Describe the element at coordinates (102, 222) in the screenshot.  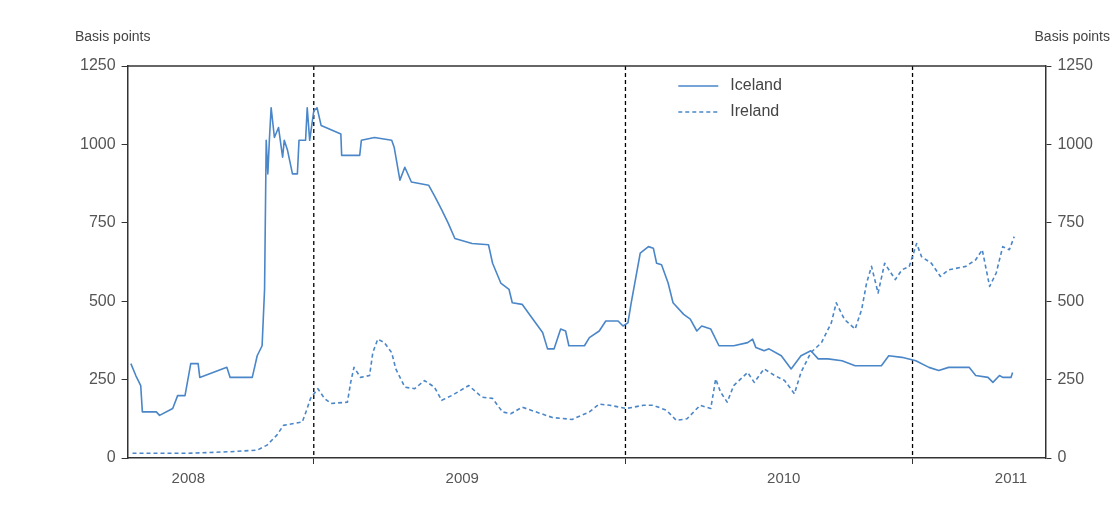
I see `y-tick-label: 750` at that location.